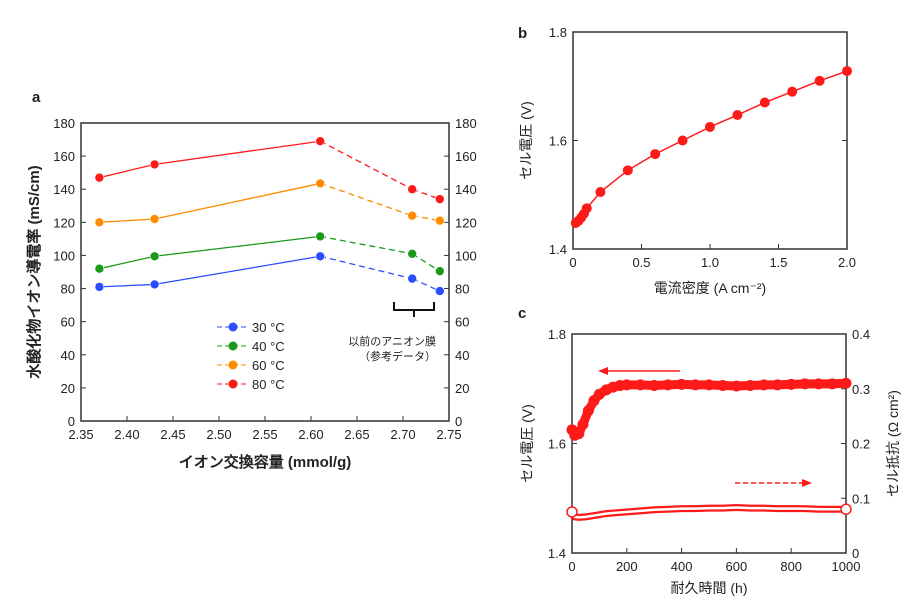  I want to click on left-arrow-head-icon, so click(603, 371).